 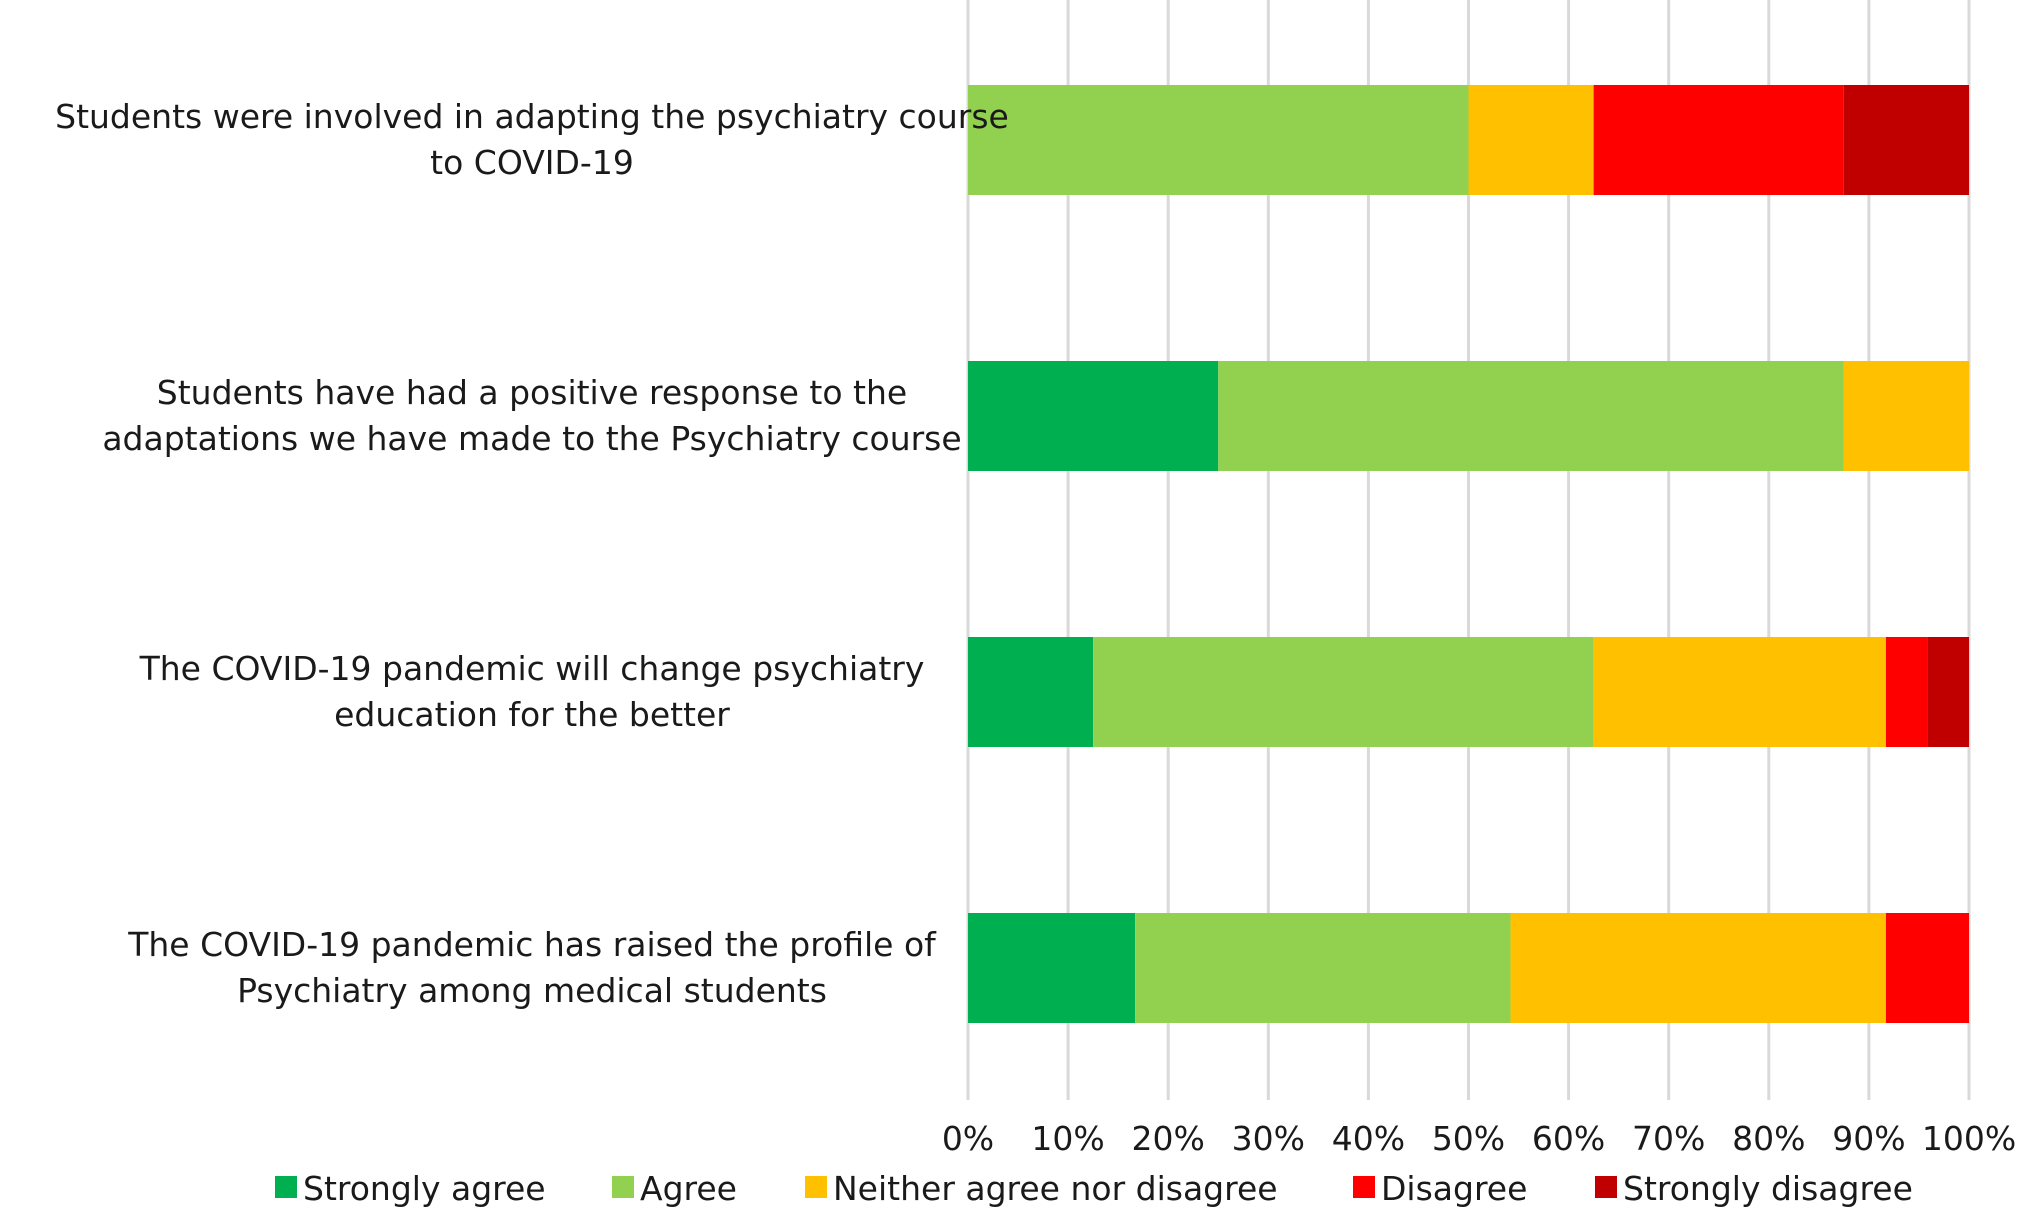 What do you see at coordinates (1668, 1138) in the screenshot?
I see `x-tick-label: 70%` at bounding box center [1668, 1138].